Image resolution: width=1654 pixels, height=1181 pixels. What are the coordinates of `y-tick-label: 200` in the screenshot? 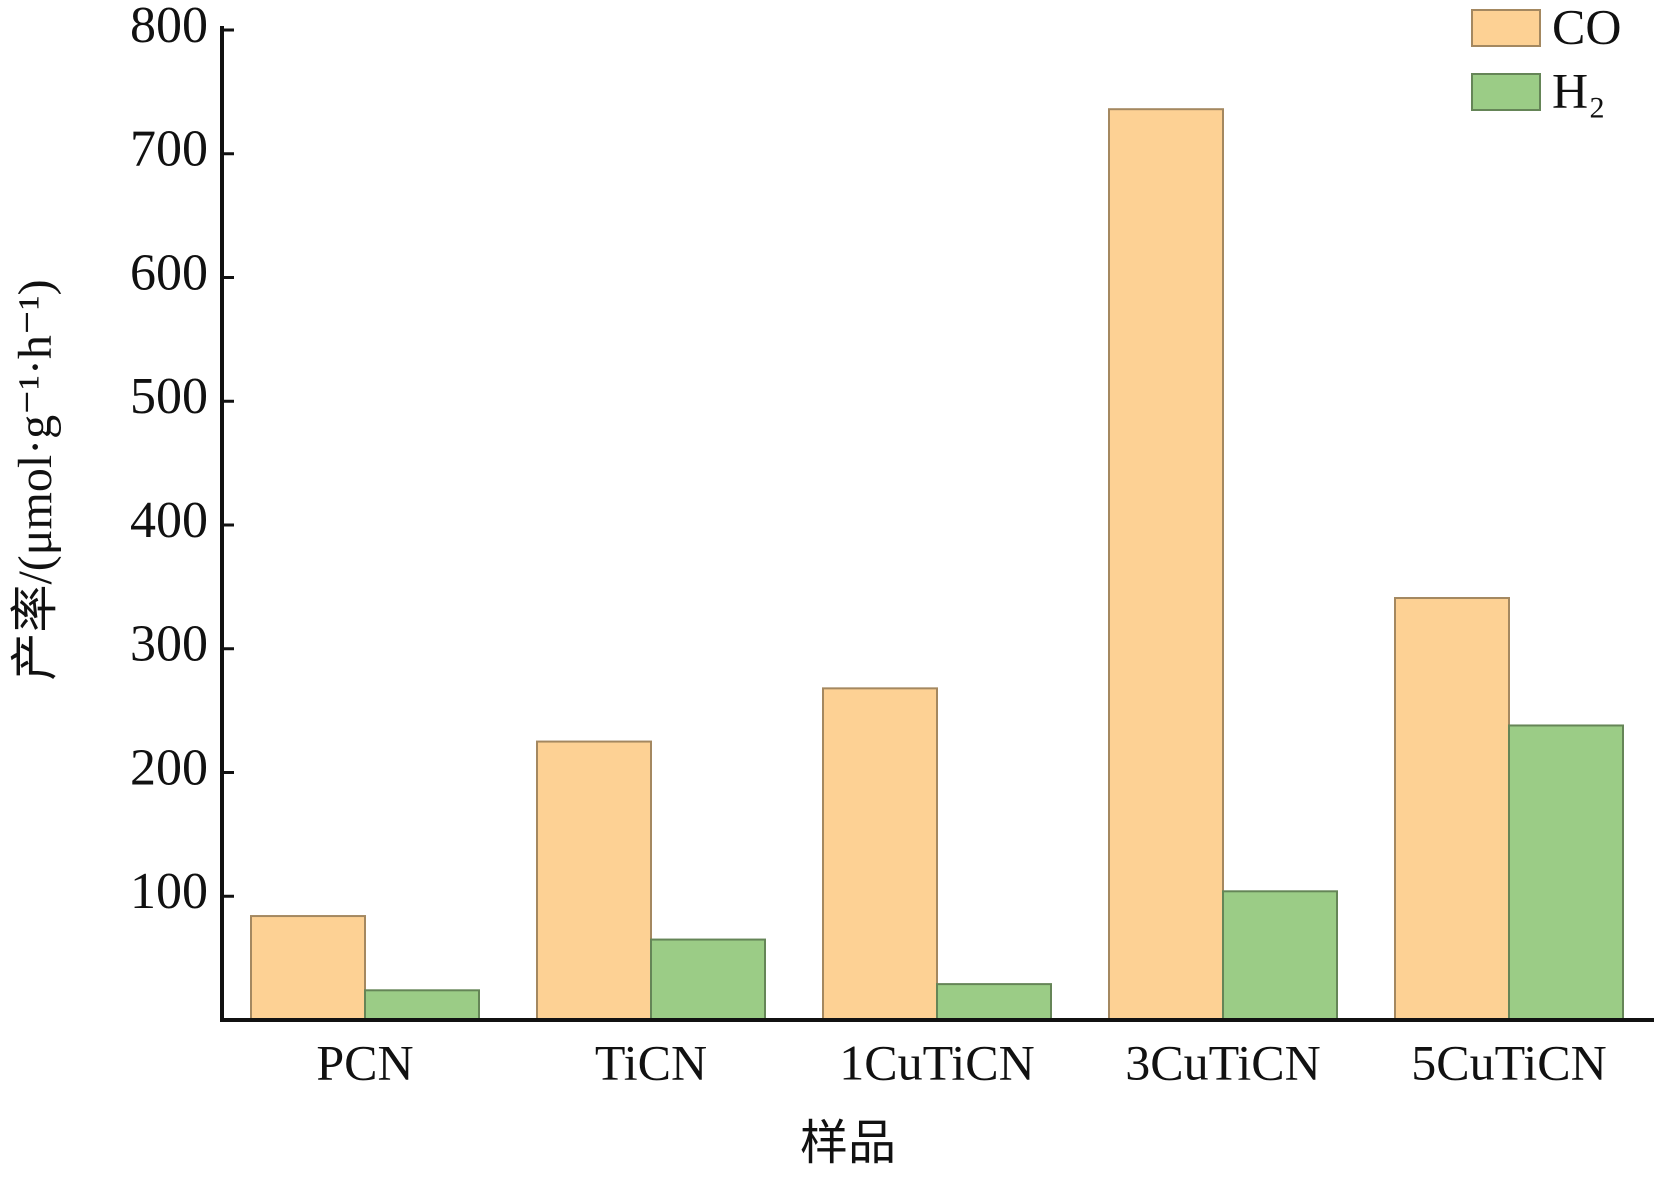 It's located at (169, 767).